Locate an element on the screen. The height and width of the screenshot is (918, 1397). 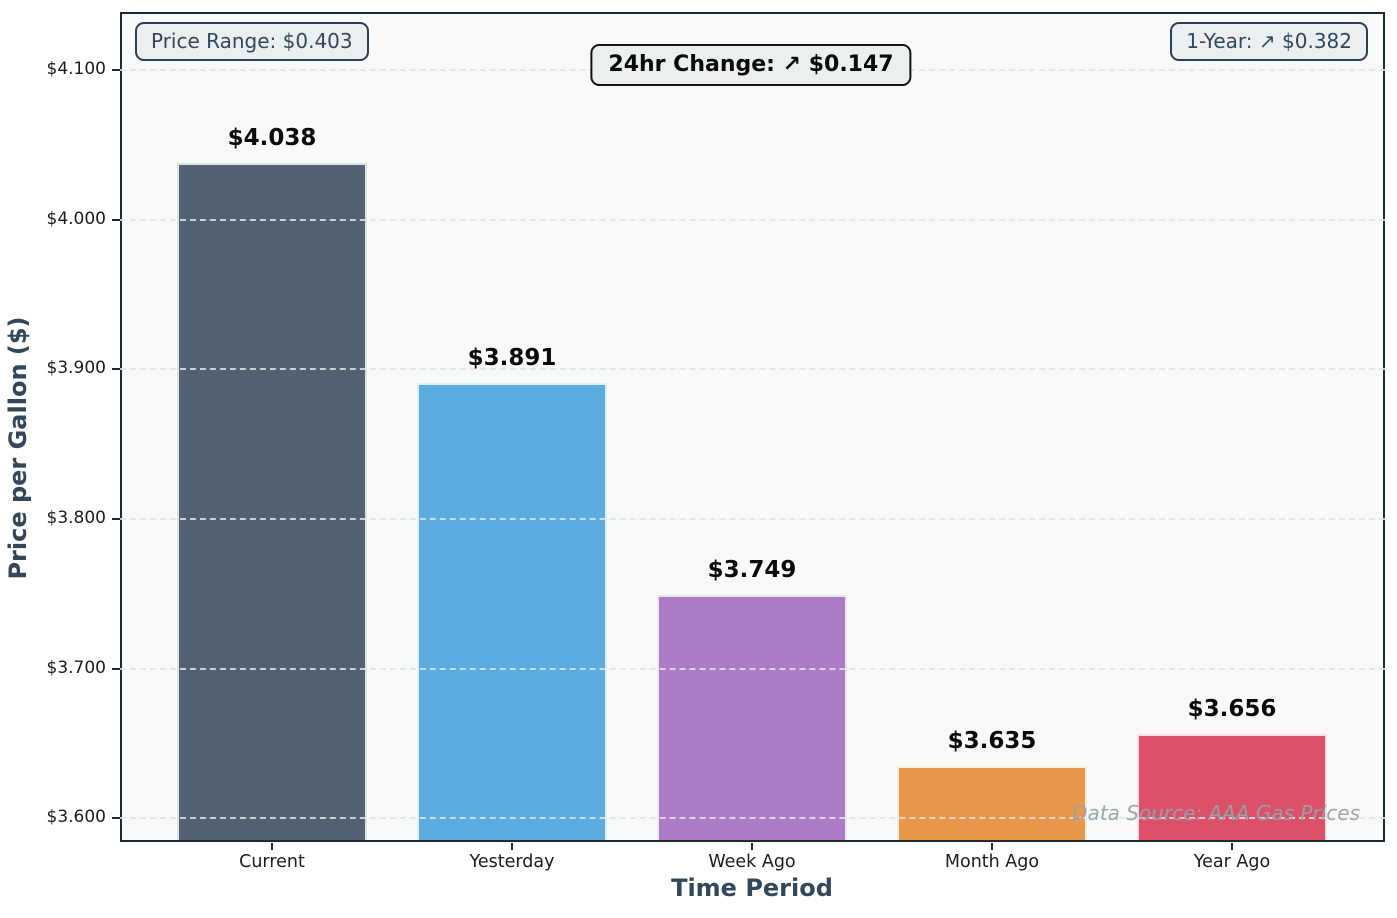
bar-value-label: $3.635 is located at coordinates (992, 740).